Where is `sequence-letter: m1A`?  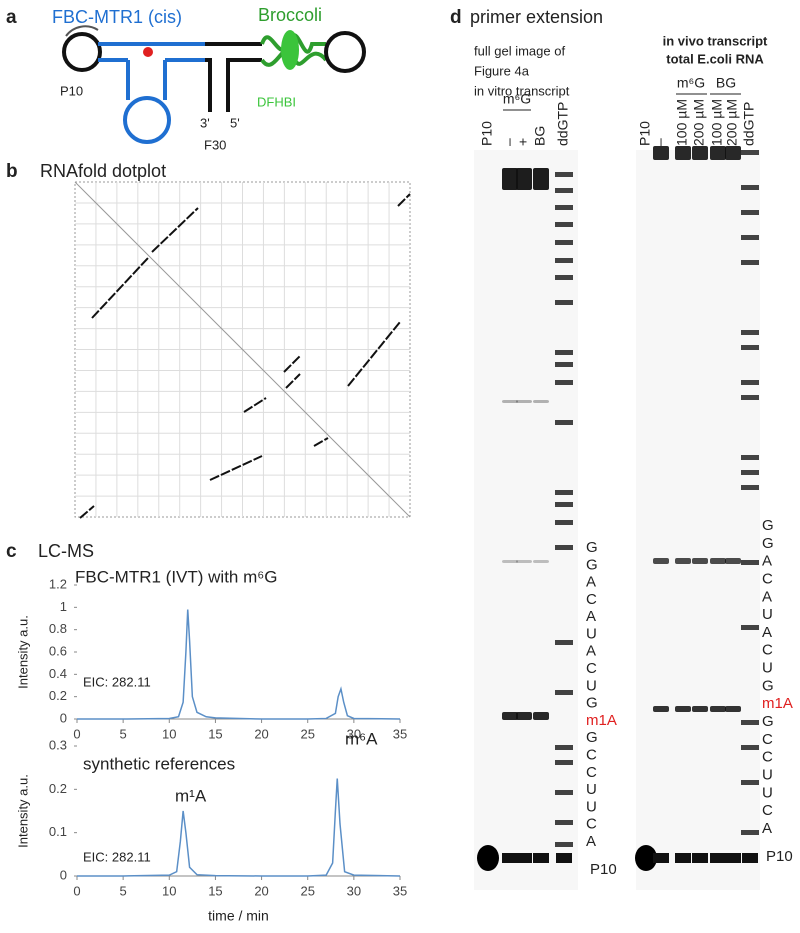 sequence-letter: m1A is located at coordinates (601, 720).